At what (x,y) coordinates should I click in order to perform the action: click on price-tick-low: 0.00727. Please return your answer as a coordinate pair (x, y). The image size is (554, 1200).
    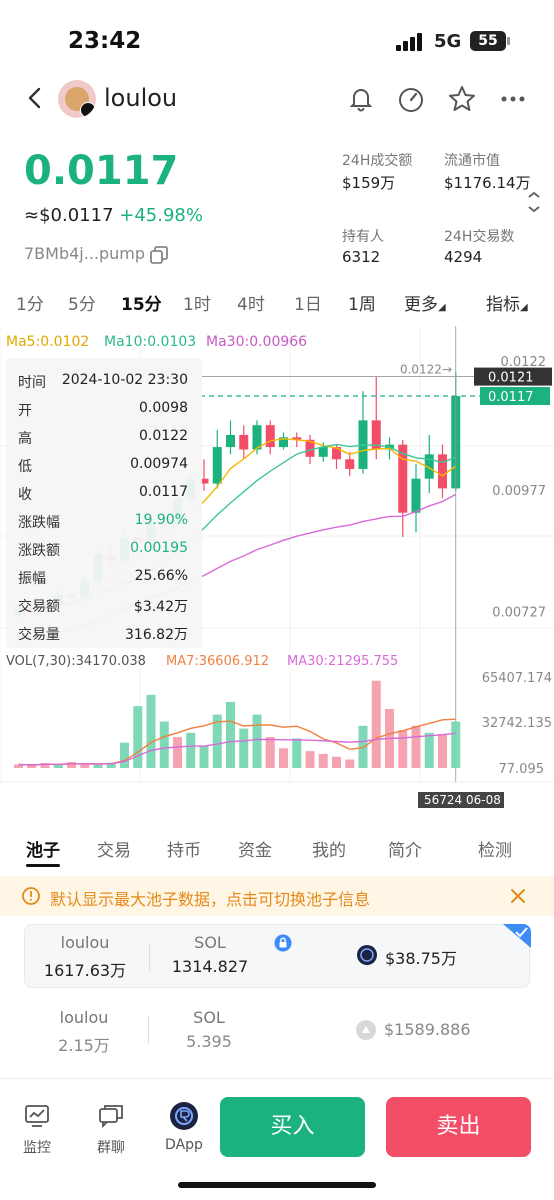
    Looking at the image, I should click on (519, 612).